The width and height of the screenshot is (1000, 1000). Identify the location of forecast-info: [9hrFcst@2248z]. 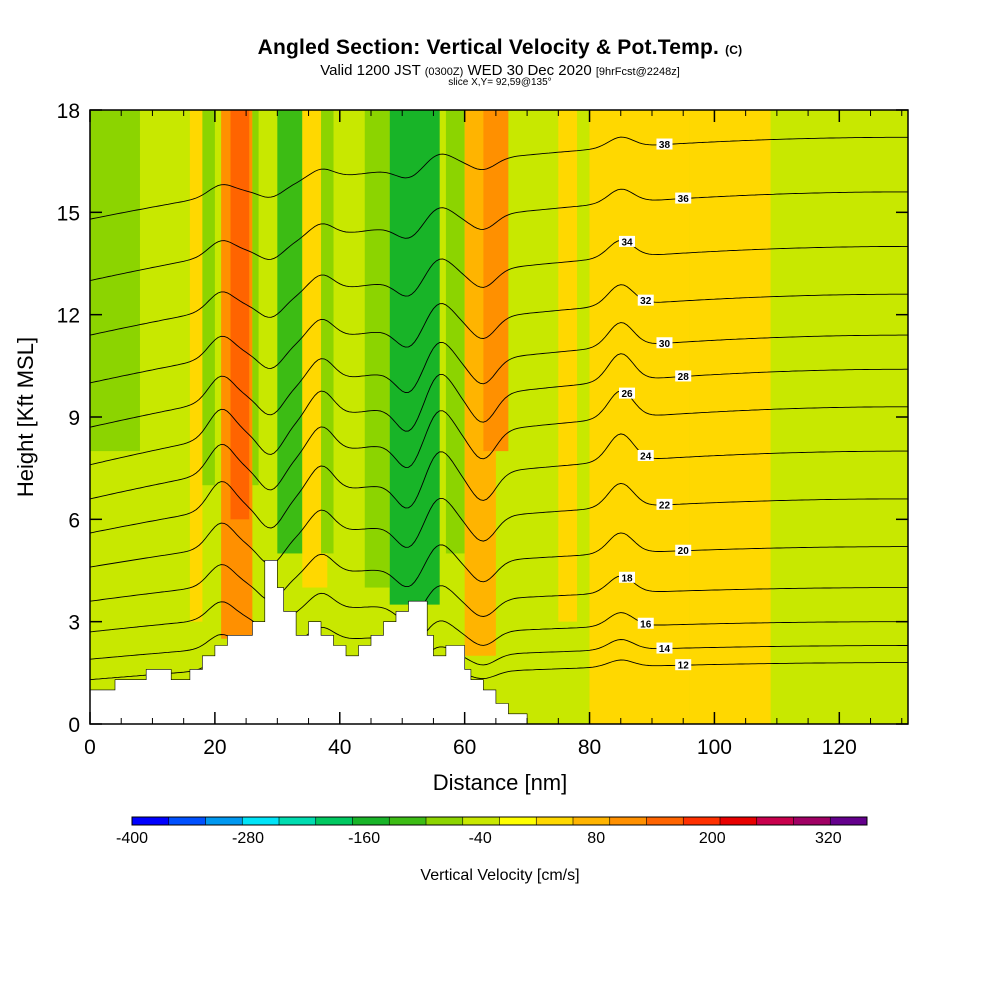
(637, 72).